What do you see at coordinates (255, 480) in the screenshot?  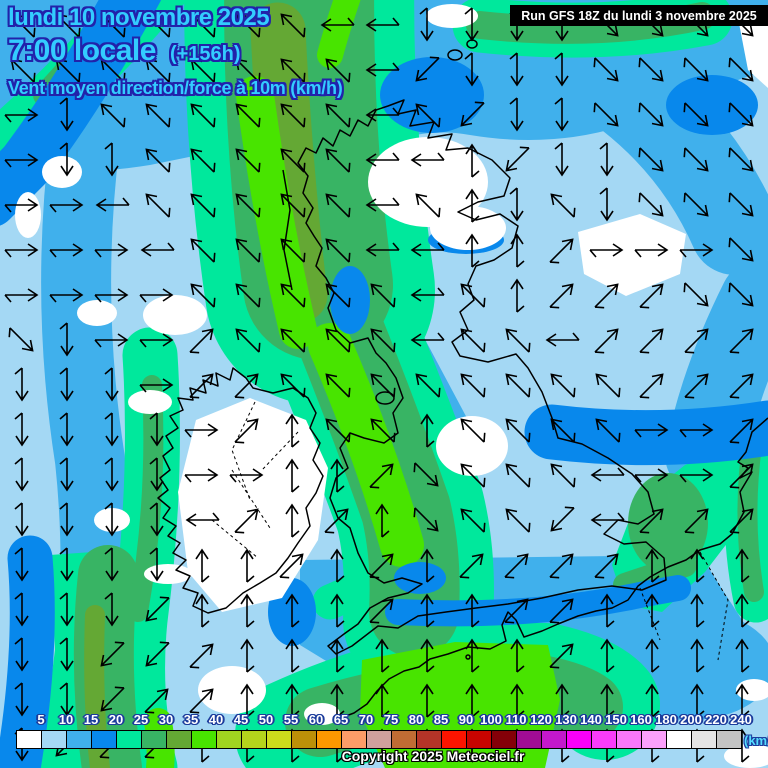 I see `ireland-internal-borders` at bounding box center [255, 480].